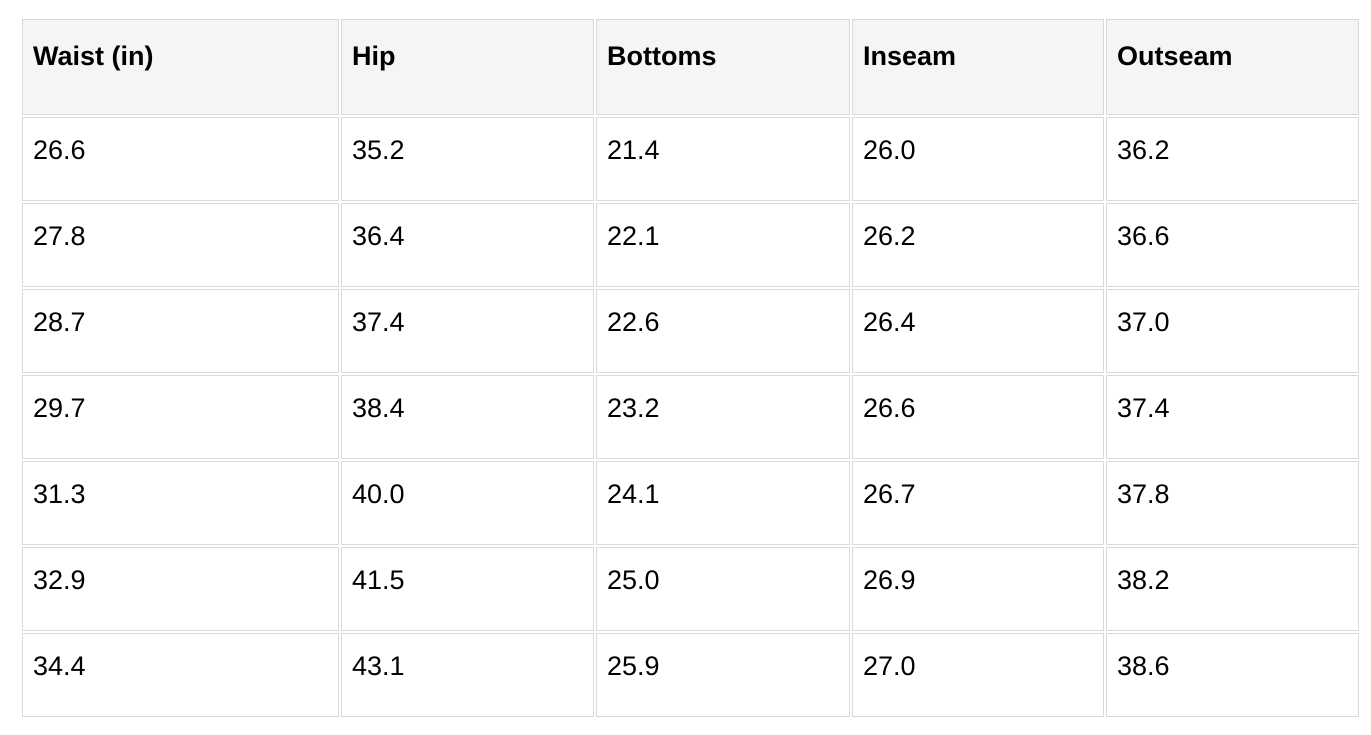  I want to click on table-cell: 32.9, so click(180, 589).